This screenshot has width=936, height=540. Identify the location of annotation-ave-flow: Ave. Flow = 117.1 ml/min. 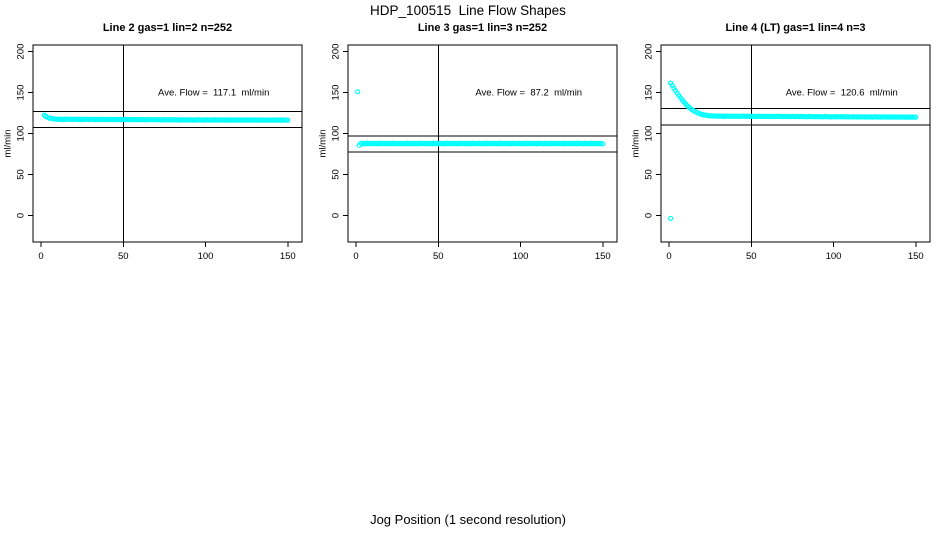
(213, 93).